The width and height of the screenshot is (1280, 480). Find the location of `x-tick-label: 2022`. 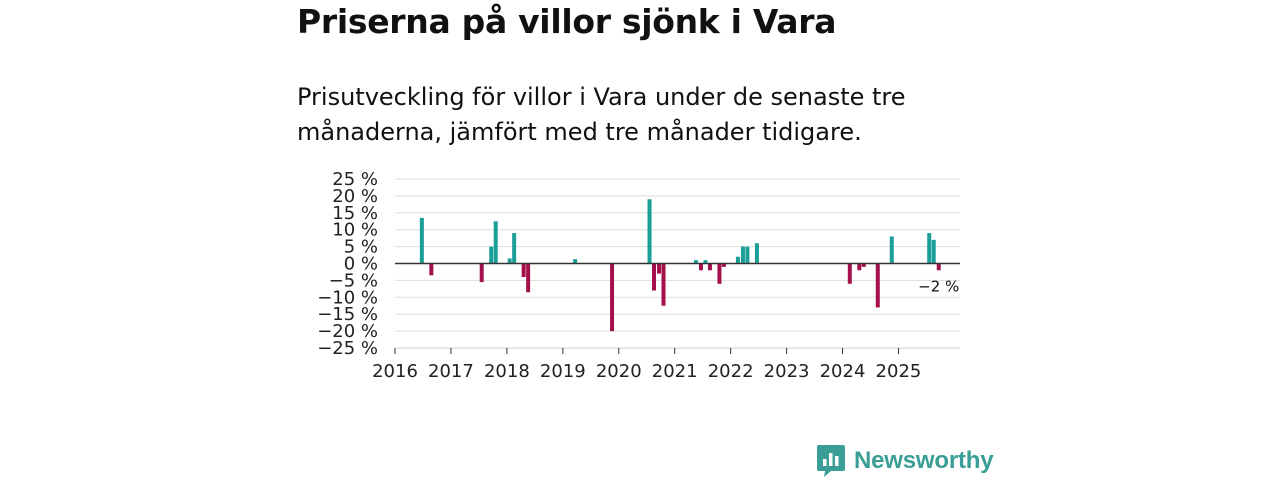

x-tick-label: 2022 is located at coordinates (731, 371).